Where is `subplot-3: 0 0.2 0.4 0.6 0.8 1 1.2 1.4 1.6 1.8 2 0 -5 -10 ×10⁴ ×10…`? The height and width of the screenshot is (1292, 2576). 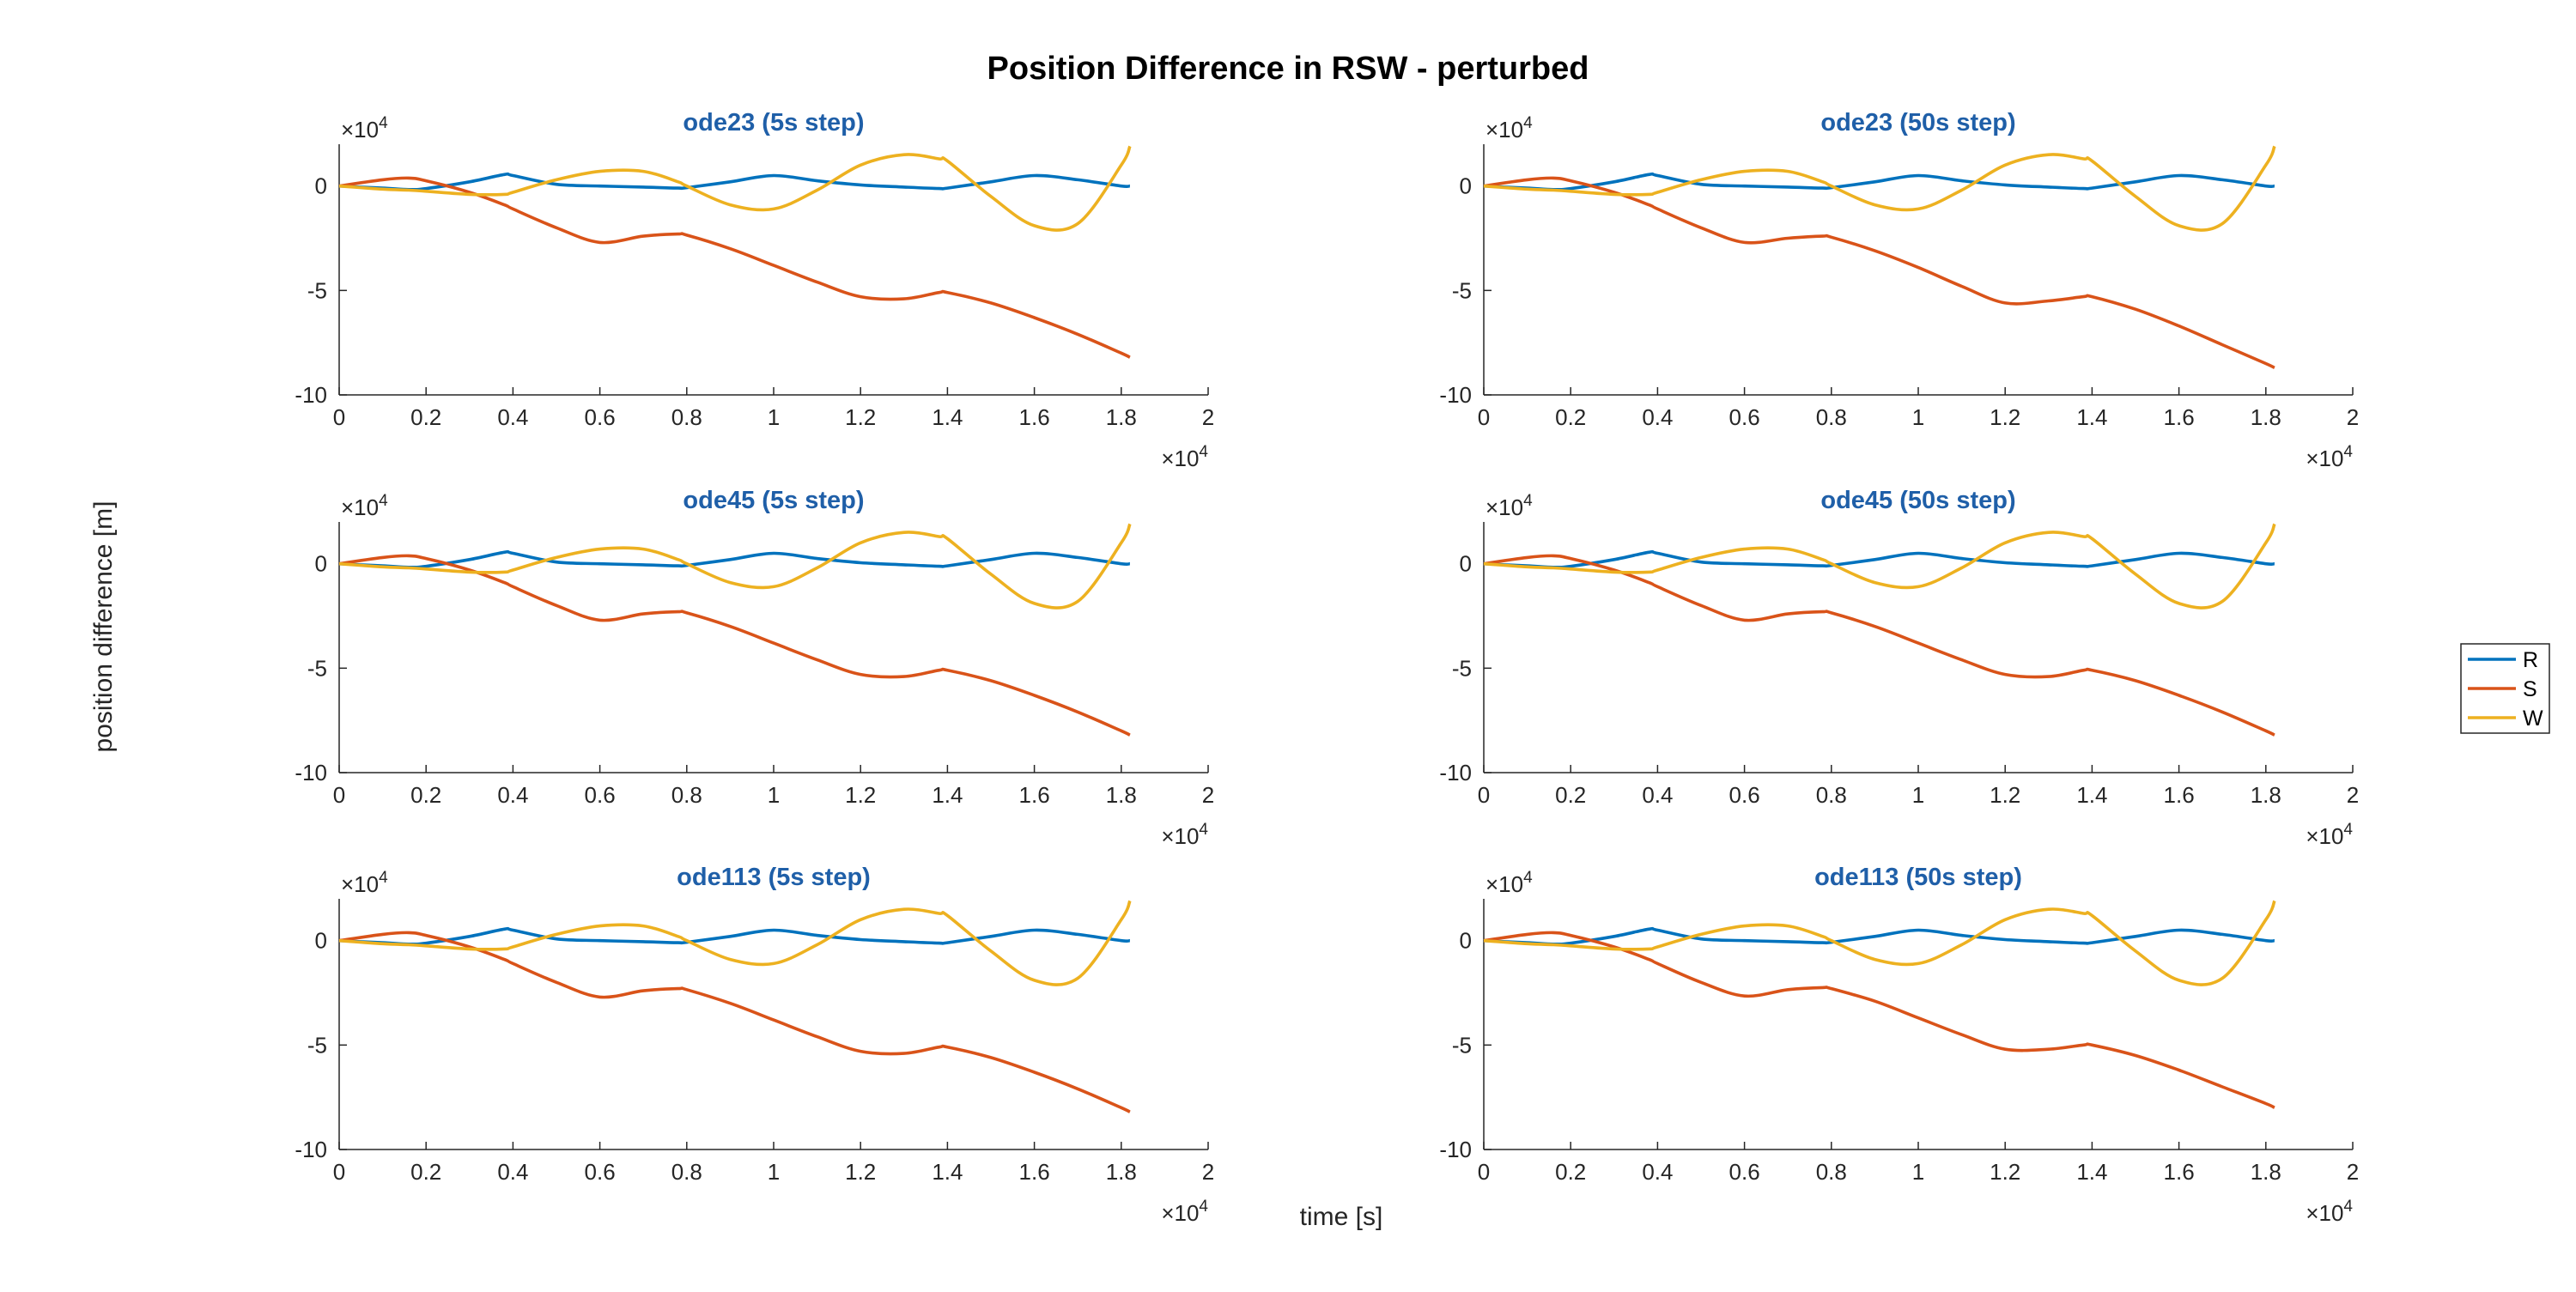
subplot-3: 0 0.2 0.4 0.6 0.8 1 1.2 1.4 1.6 1.8 2 0 -5 -10 ×10⁴ ×10… is located at coordinates (755, 668).